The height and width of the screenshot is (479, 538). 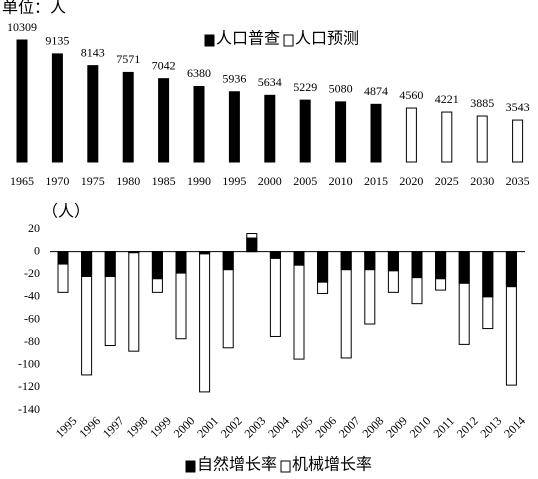 What do you see at coordinates (34, 8) in the screenshot?
I see `unit-label: 单位：人` at bounding box center [34, 8].